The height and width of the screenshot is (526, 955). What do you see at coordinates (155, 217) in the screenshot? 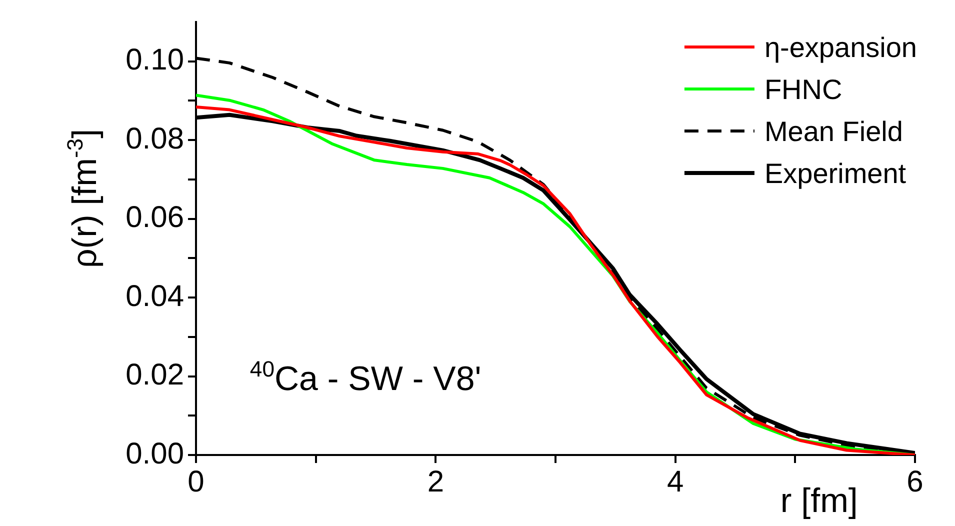
I see `y-tick-label: 0.06` at bounding box center [155, 217].